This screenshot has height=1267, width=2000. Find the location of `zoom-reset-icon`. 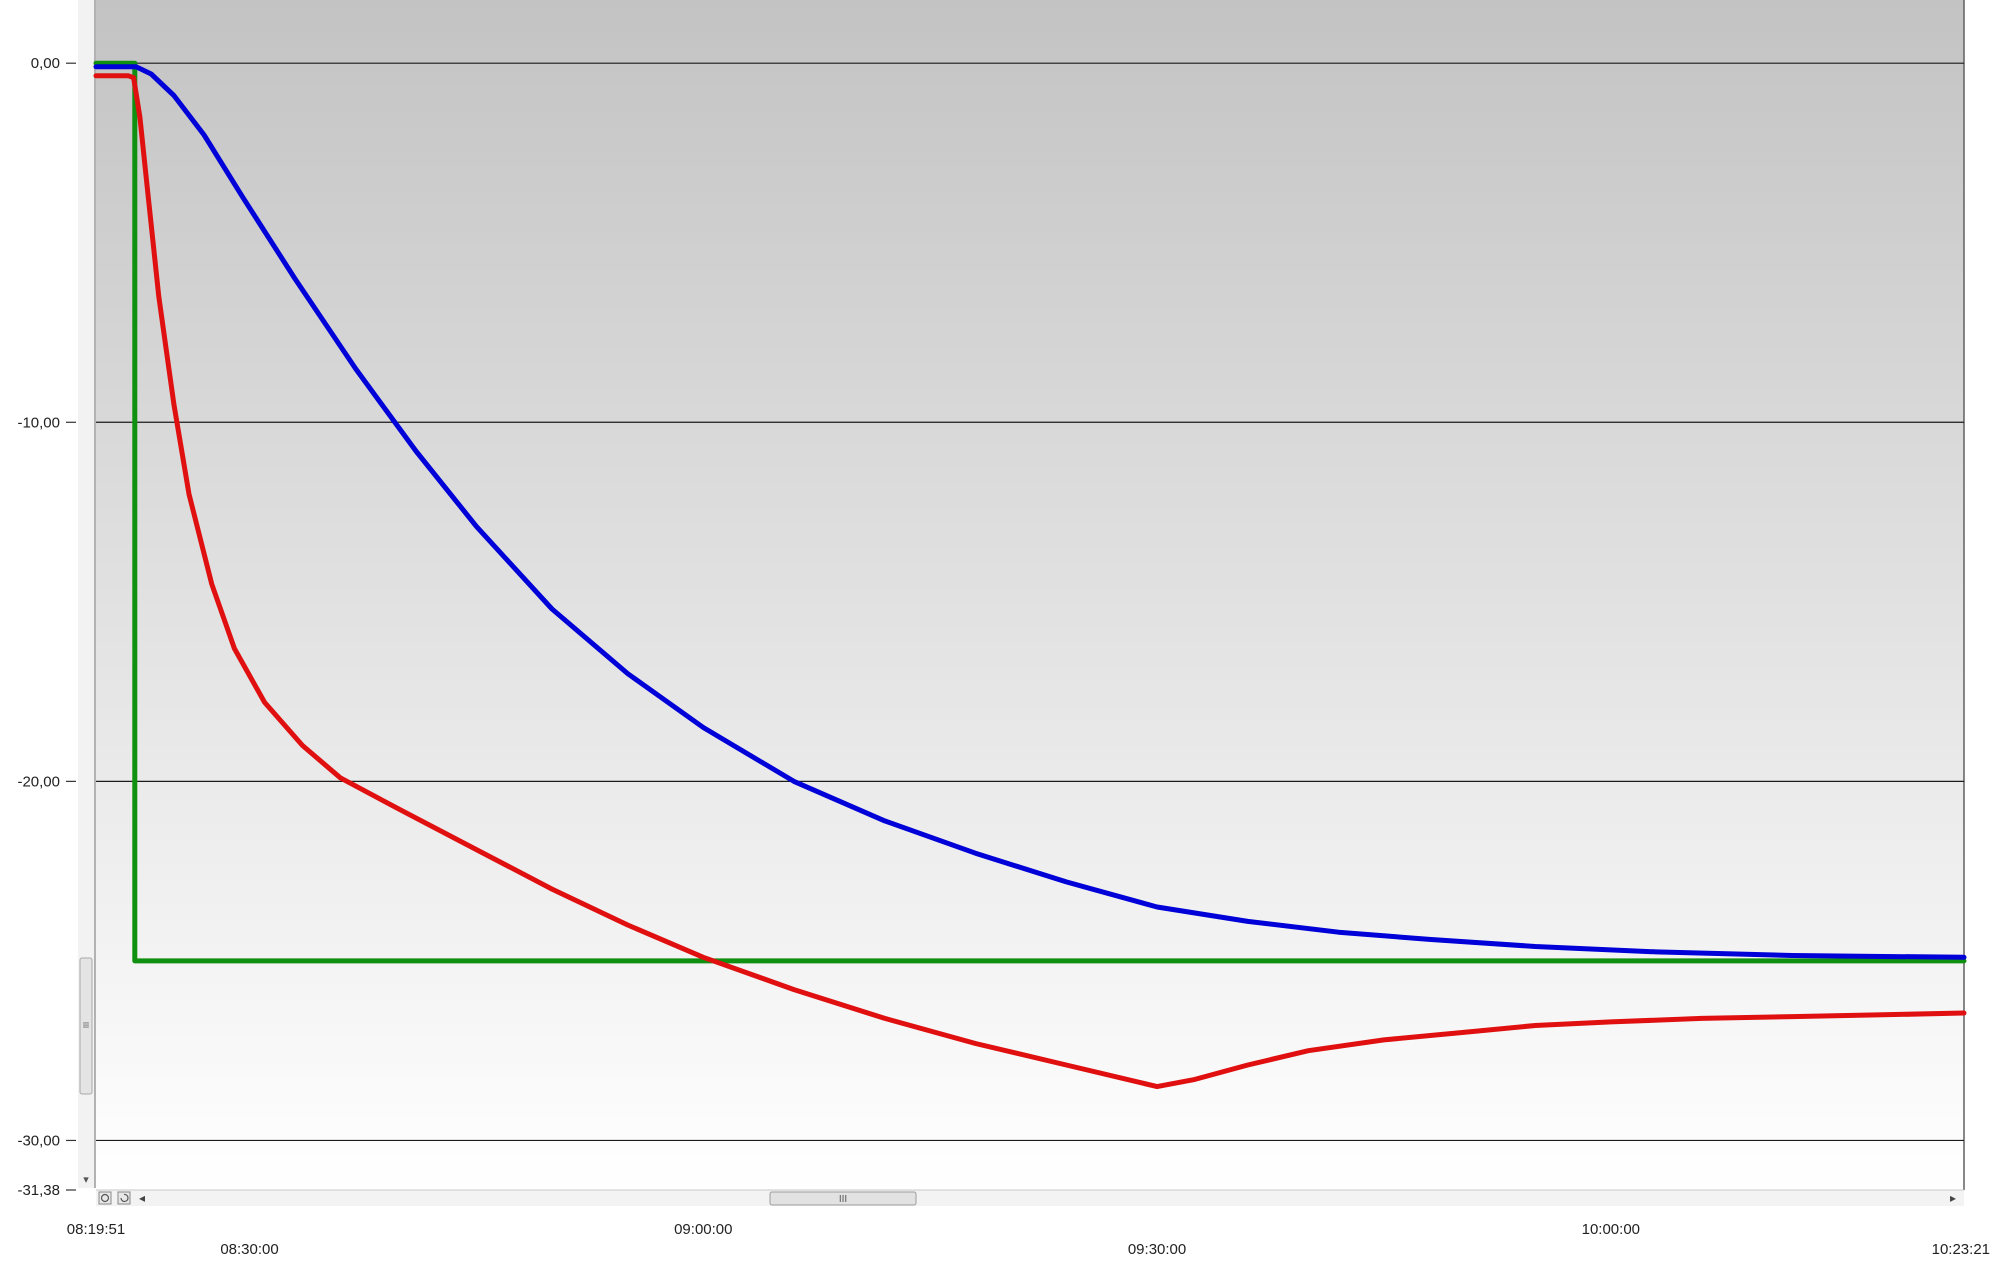

zoom-reset-icon is located at coordinates (105, 1198).